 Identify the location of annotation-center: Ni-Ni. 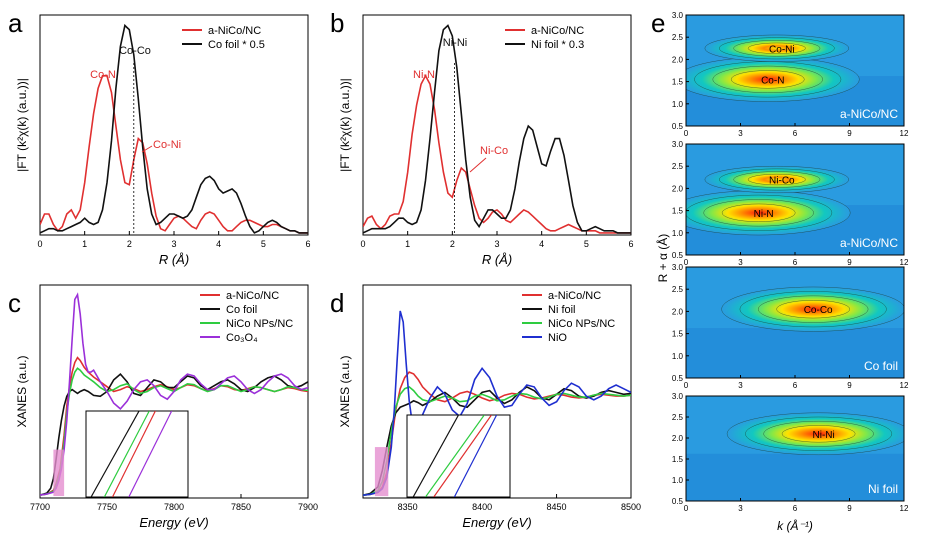
(455, 43).